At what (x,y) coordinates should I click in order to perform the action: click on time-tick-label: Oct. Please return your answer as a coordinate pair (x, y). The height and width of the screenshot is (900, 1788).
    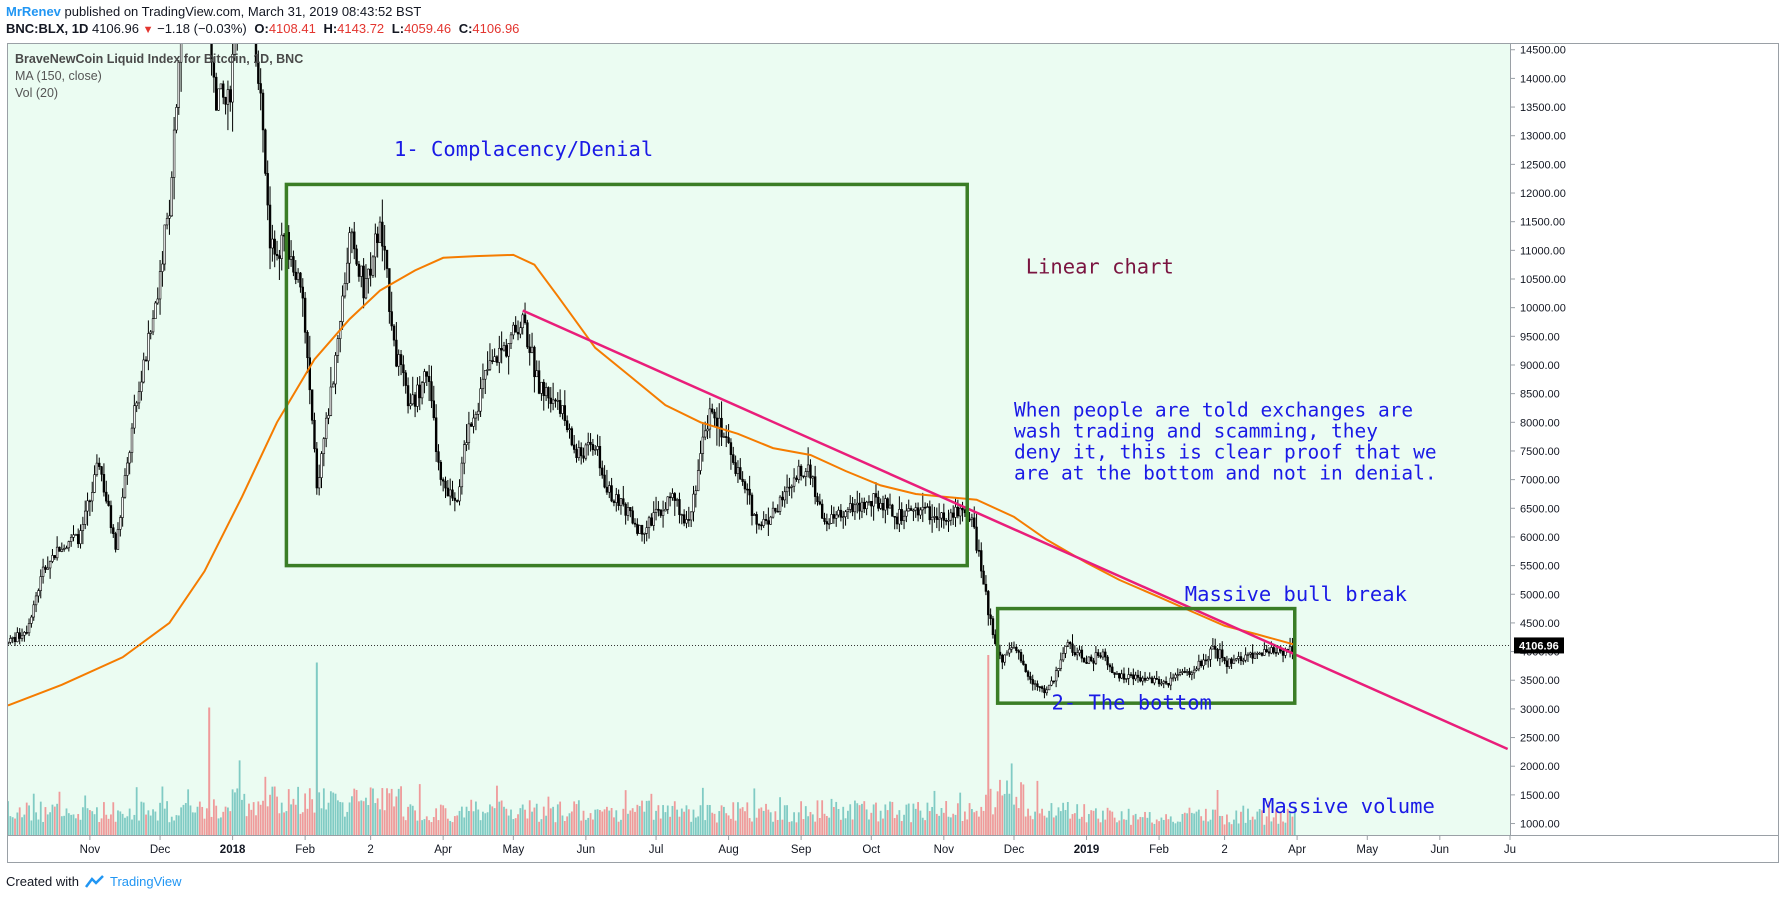
    Looking at the image, I should click on (871, 850).